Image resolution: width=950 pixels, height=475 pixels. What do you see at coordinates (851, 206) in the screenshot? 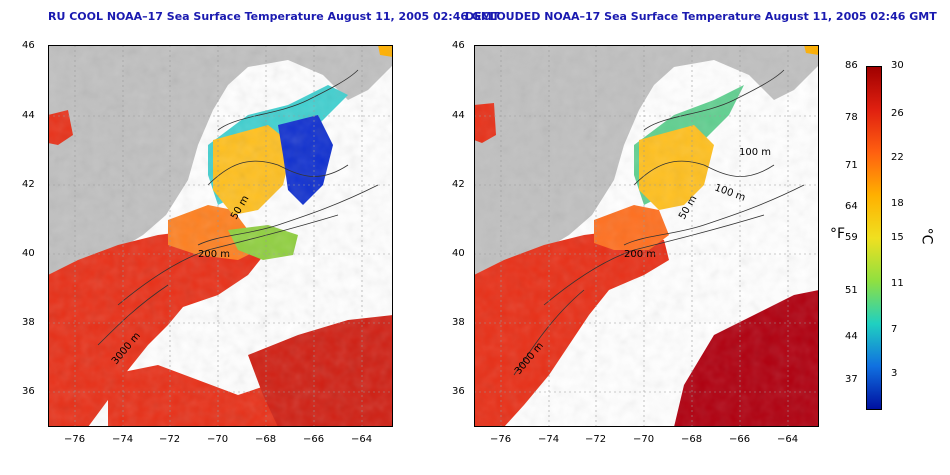
I see `fahrenheit-tick-label: 64` at bounding box center [851, 206].